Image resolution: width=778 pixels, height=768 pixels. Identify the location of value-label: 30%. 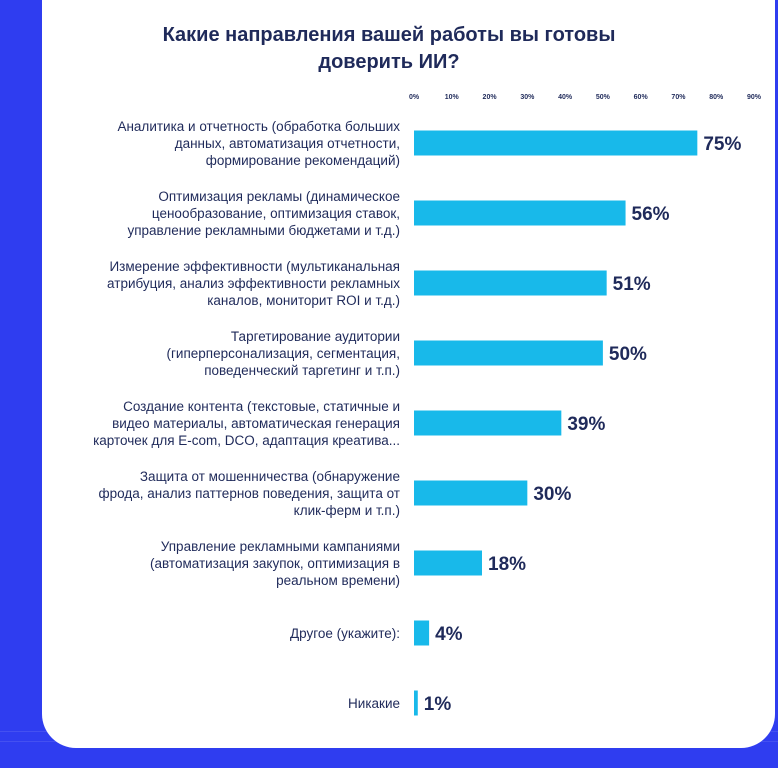
(552, 494).